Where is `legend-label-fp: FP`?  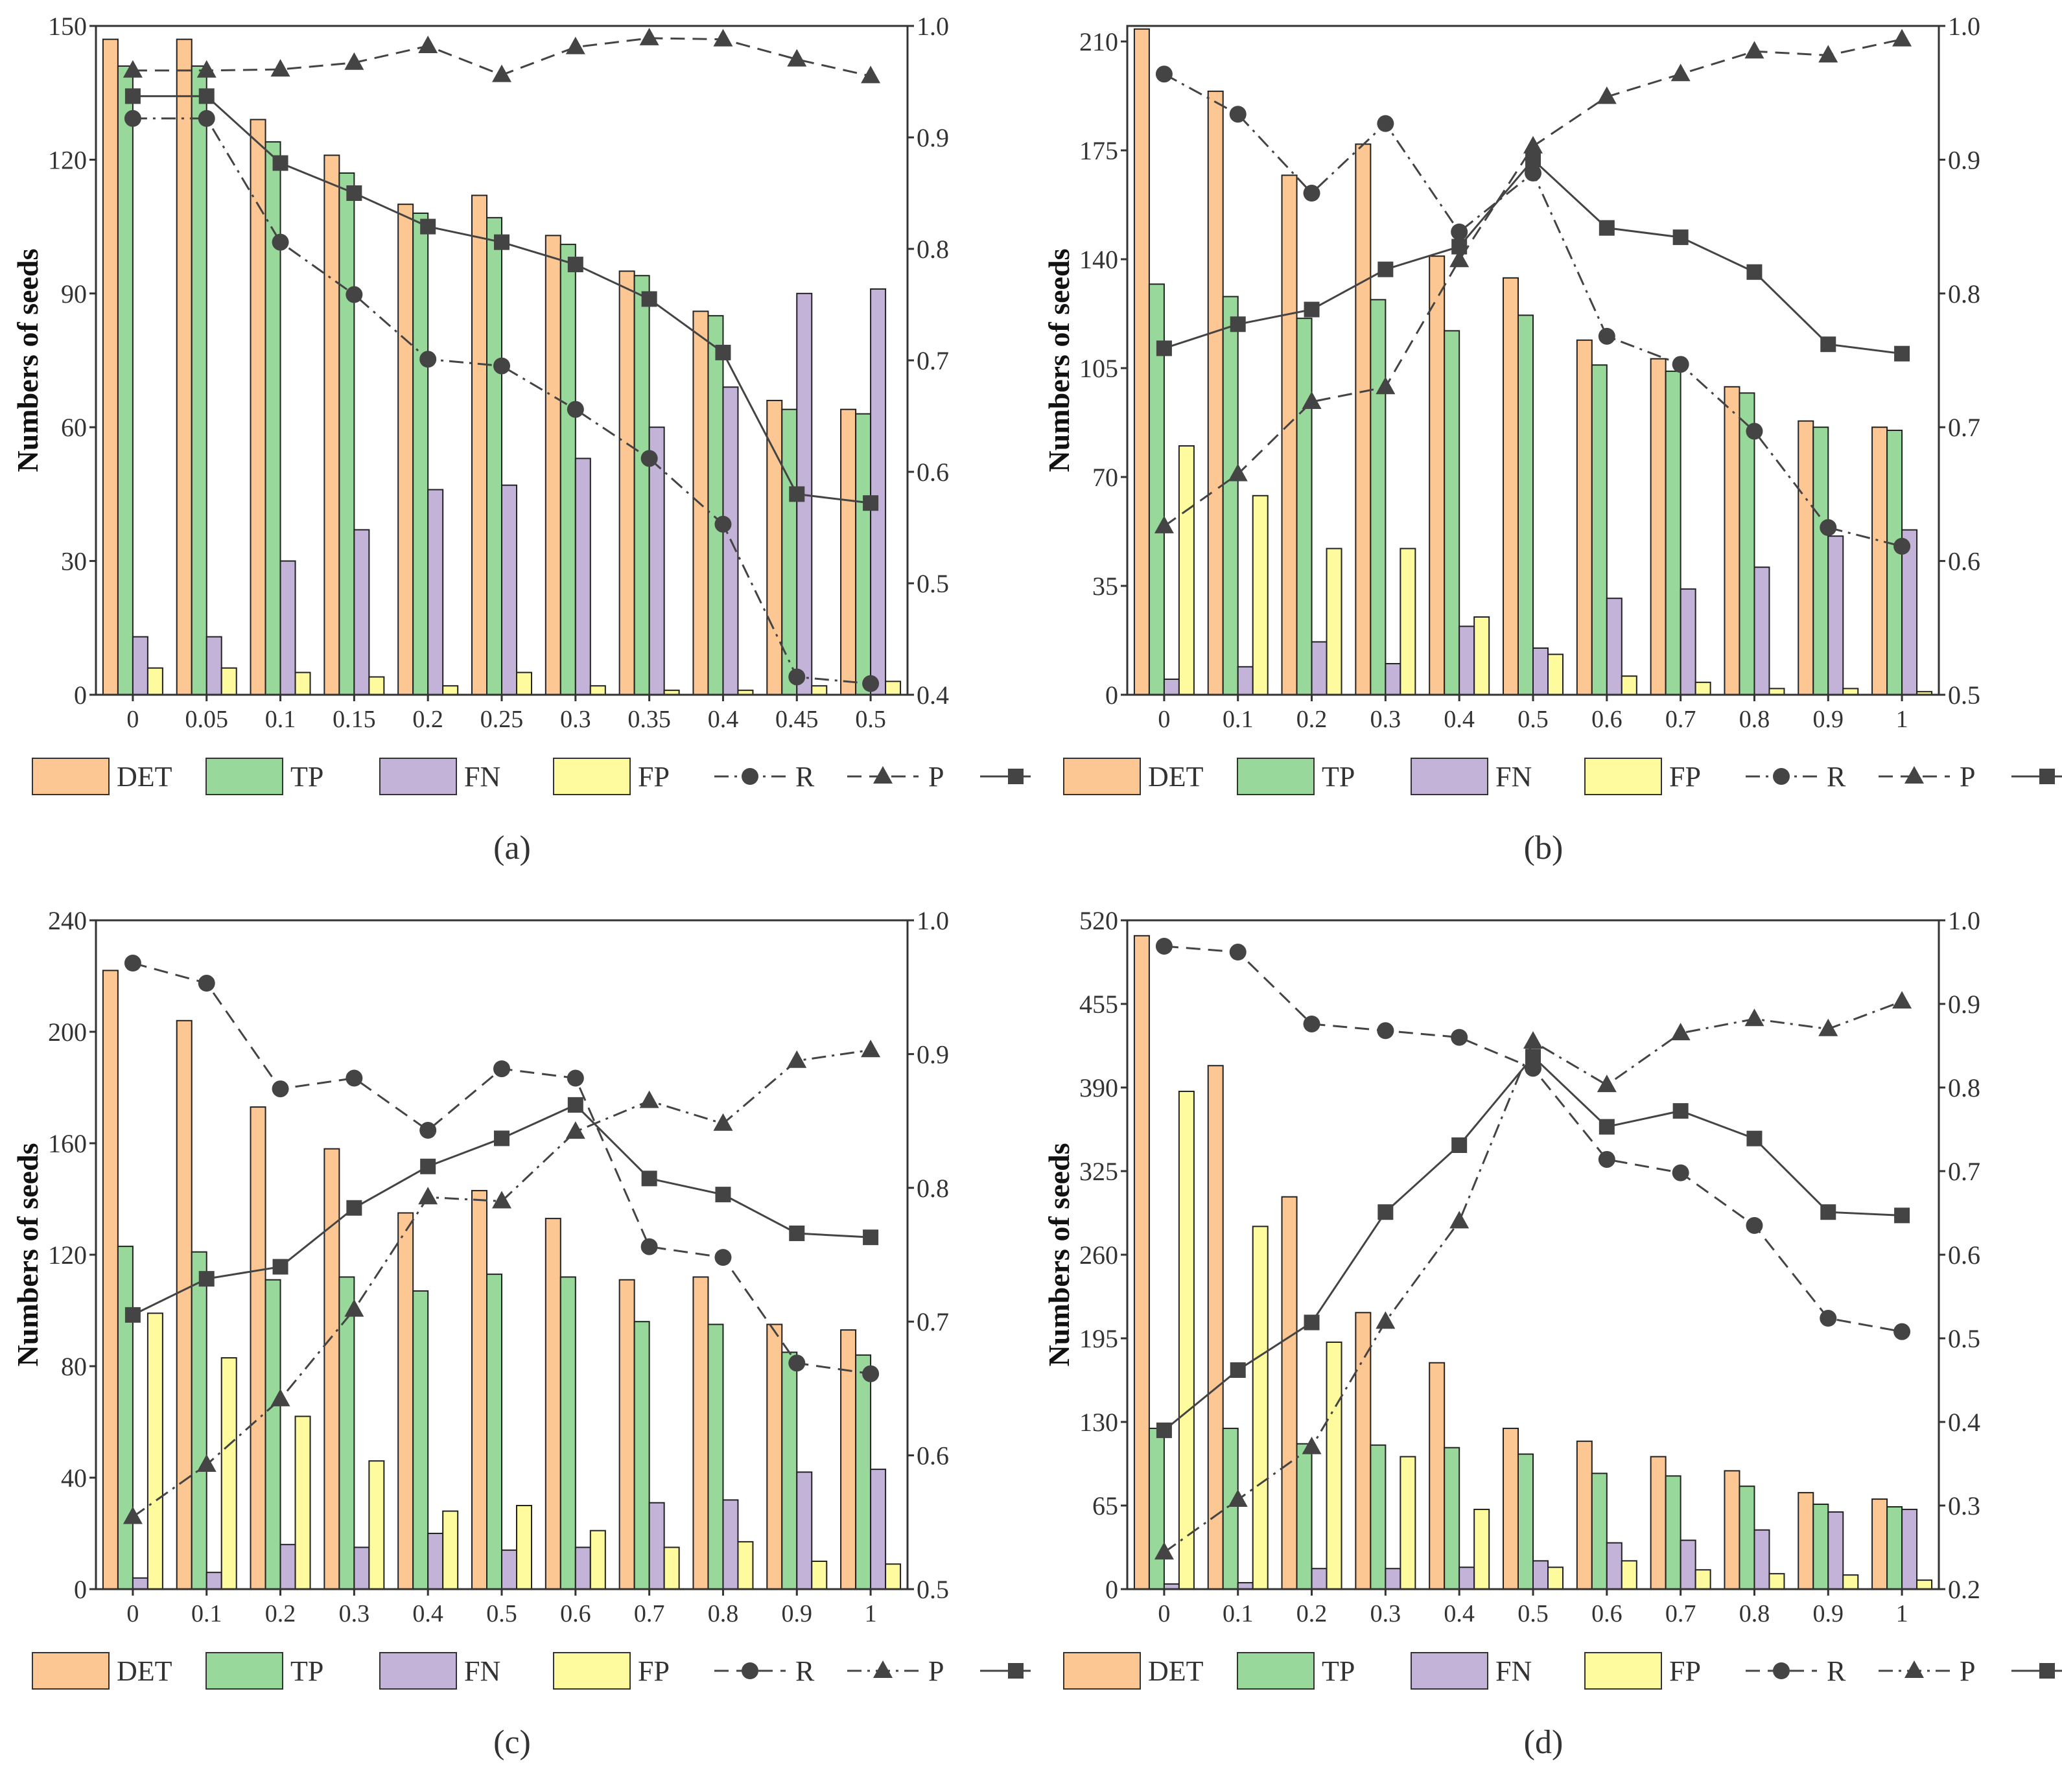
legend-label-fp: FP is located at coordinates (1685, 777).